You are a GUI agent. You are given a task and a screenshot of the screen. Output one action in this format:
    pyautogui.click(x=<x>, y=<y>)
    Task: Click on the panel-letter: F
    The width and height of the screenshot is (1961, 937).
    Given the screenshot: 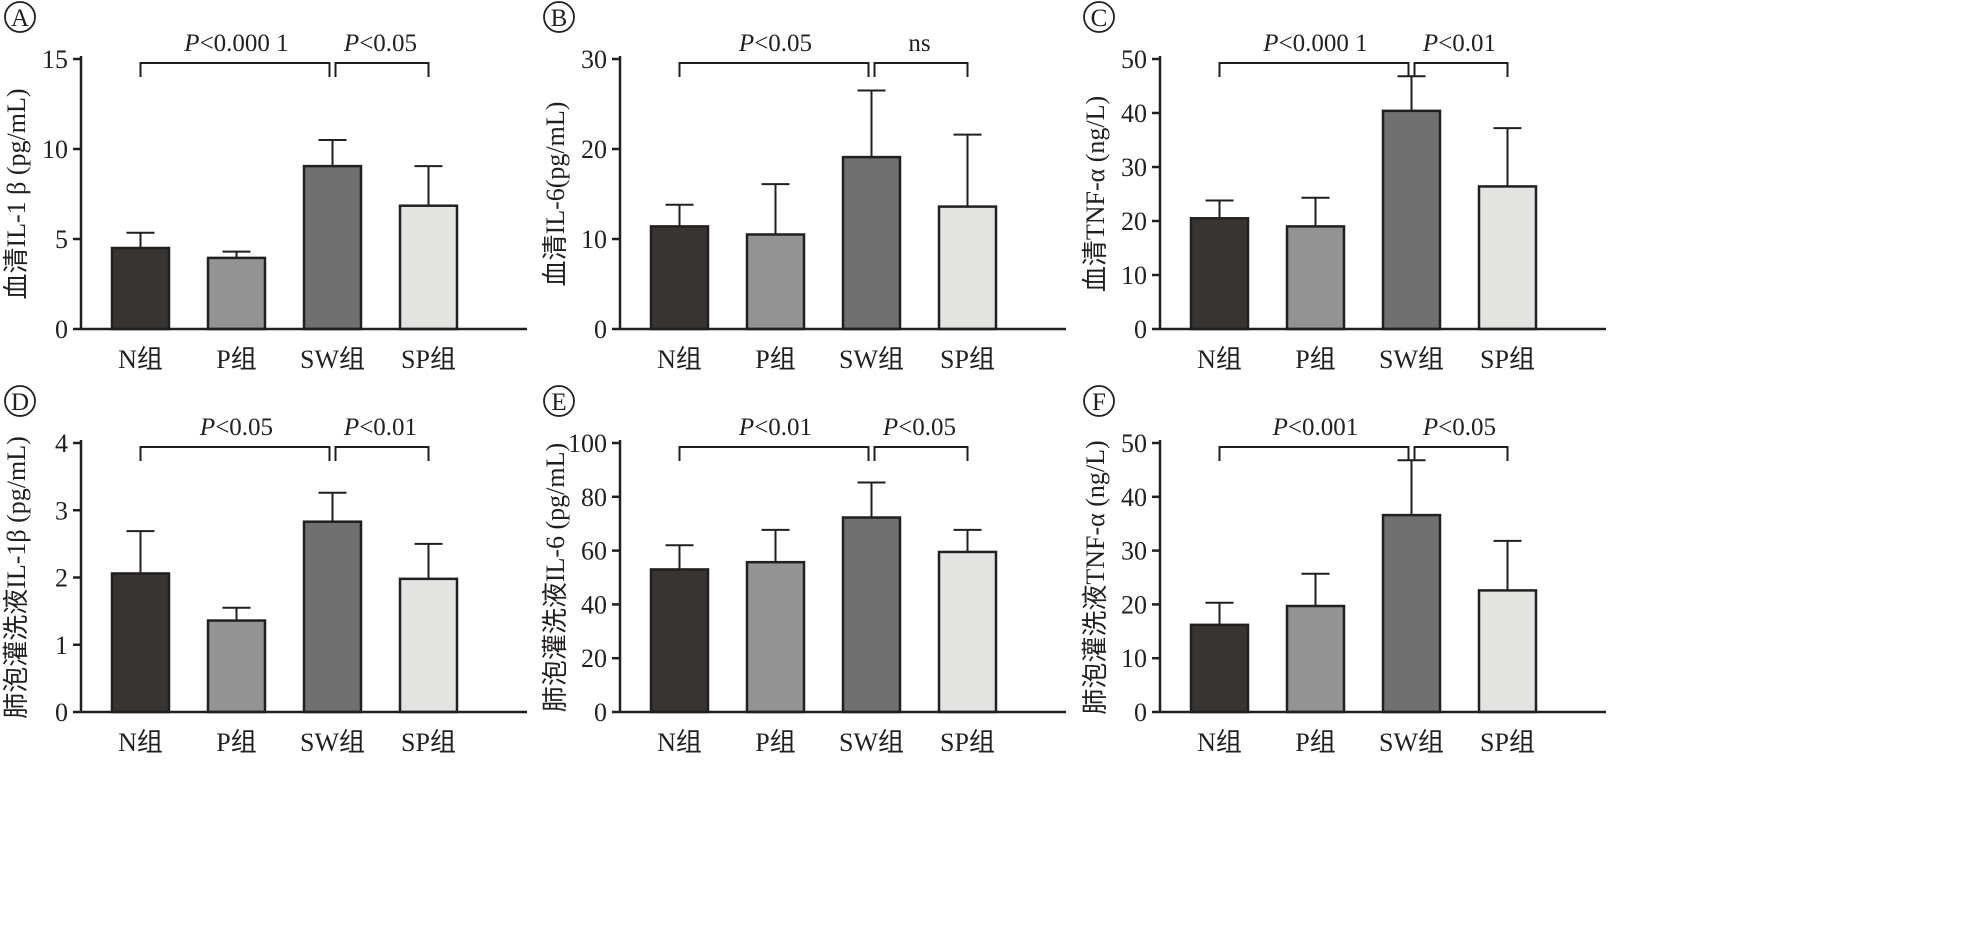 What is the action you would take?
    pyautogui.click(x=1099, y=402)
    